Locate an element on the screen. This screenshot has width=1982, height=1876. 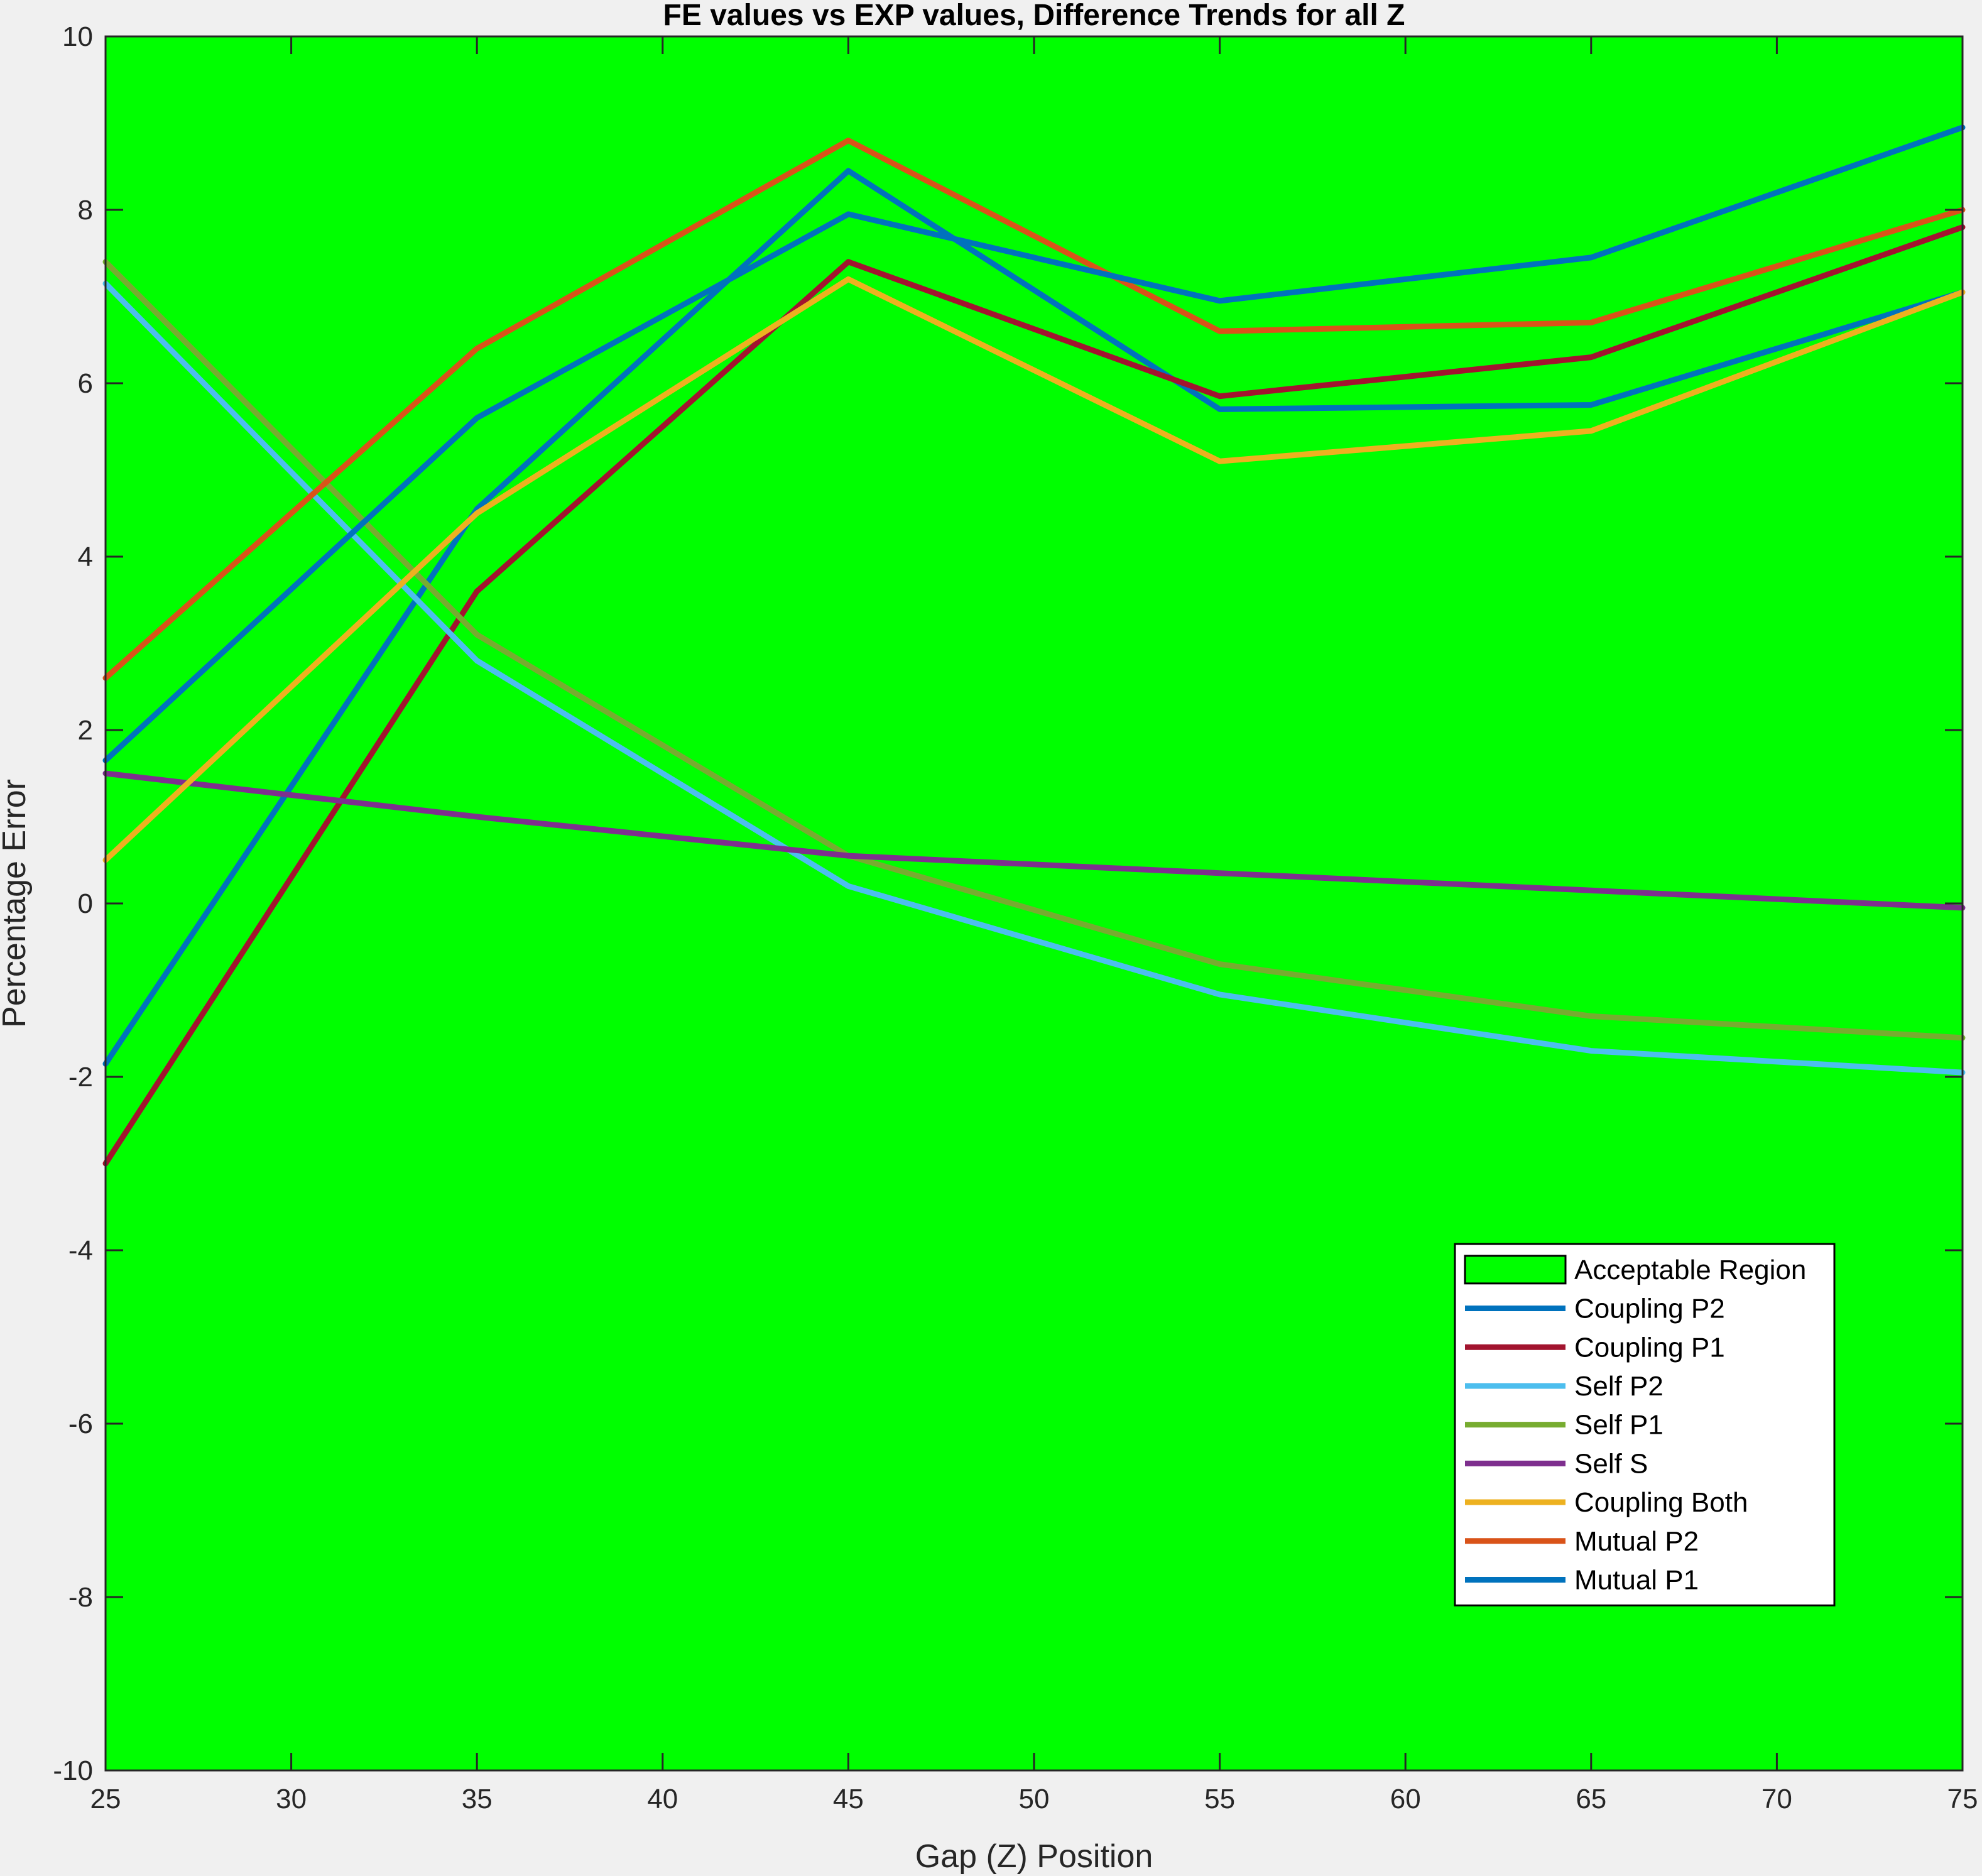
y-tick-label: -2 is located at coordinates (80, 1077).